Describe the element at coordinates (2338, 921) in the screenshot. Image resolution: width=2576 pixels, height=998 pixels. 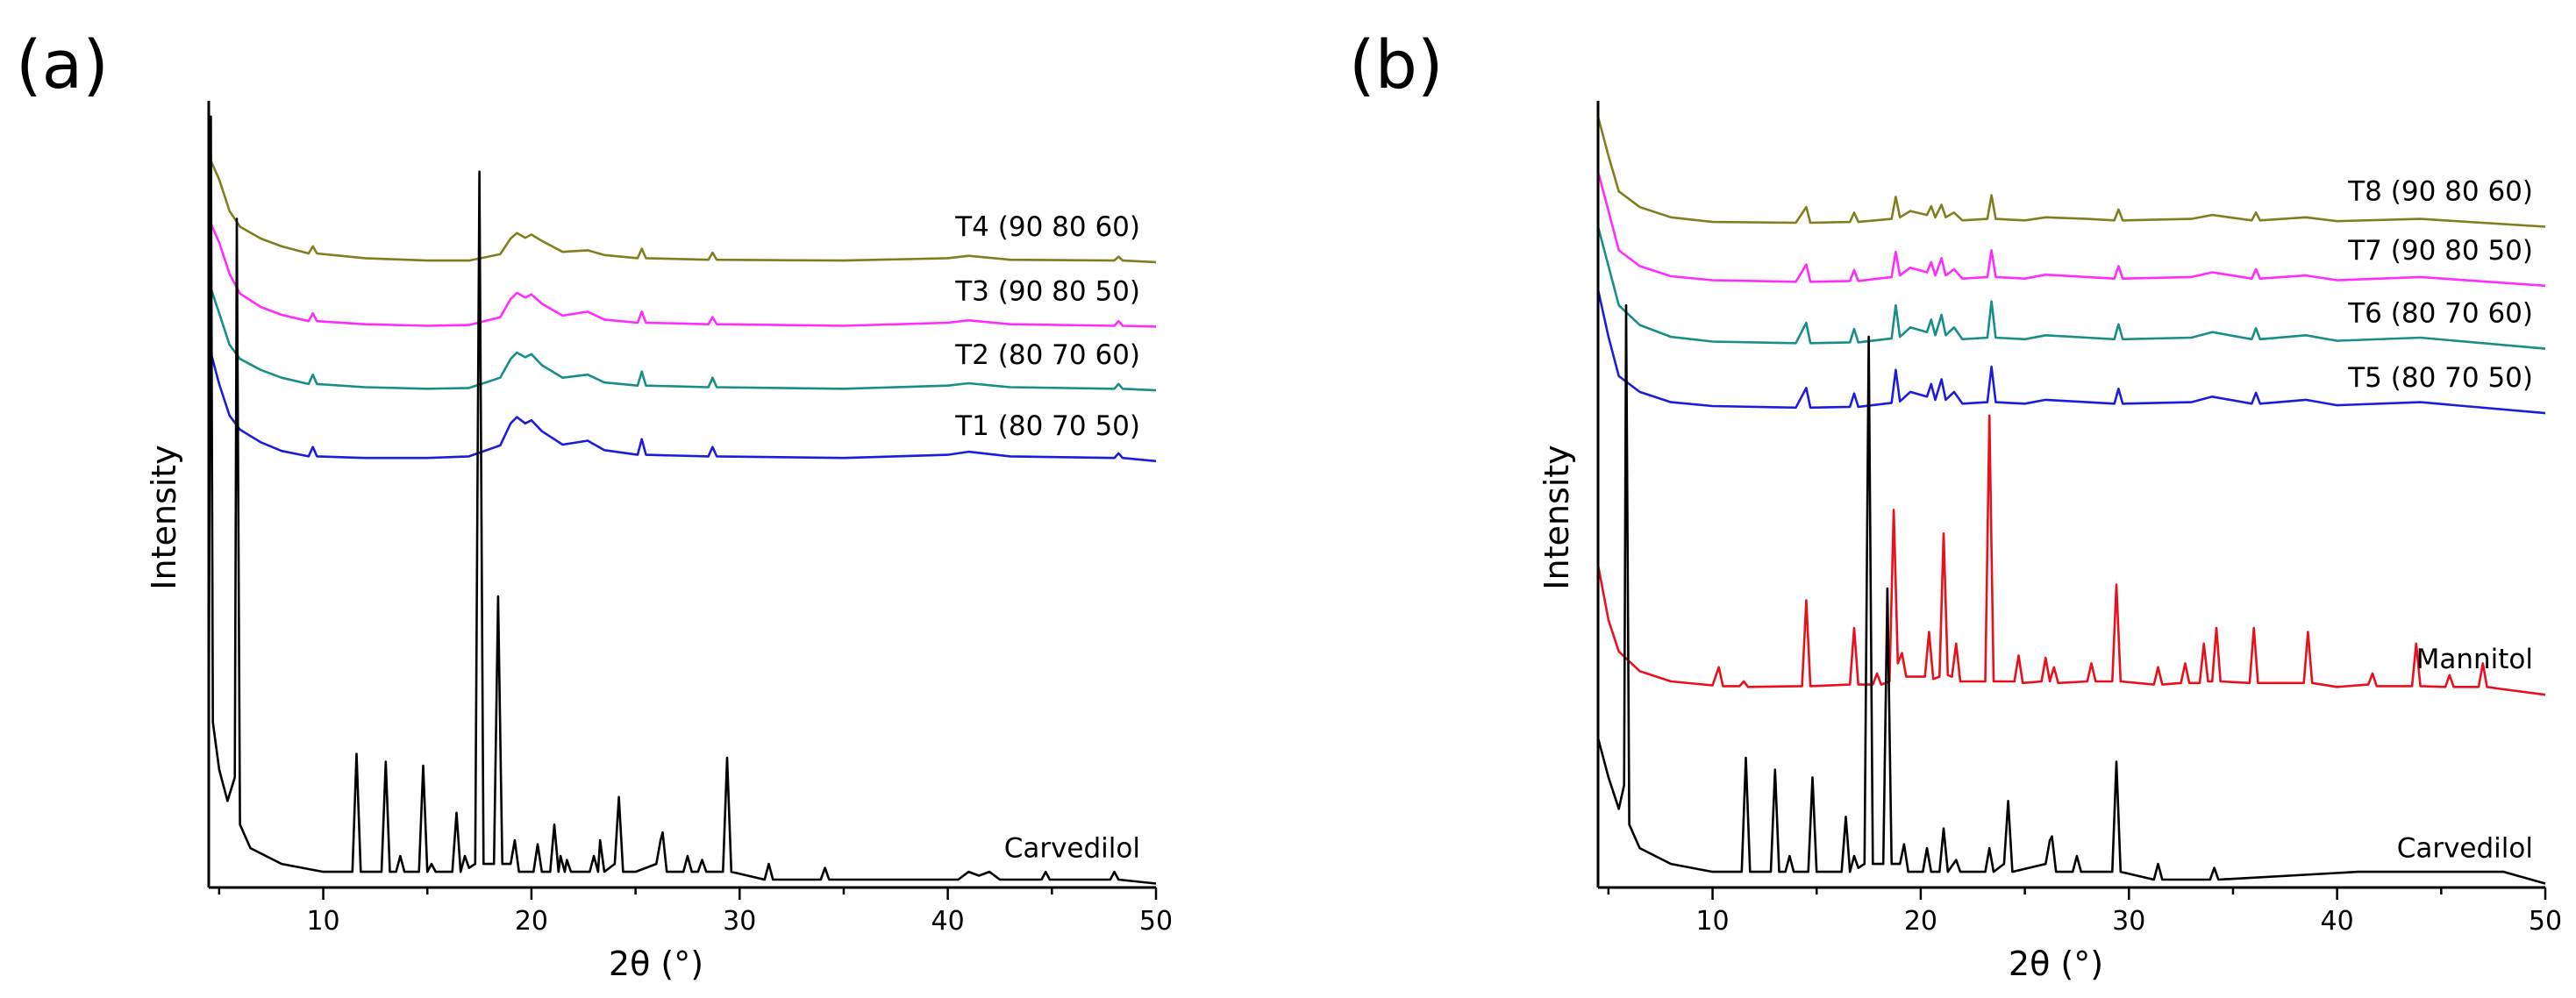
I see `panel-b-x-tick-label-40: 40` at that location.